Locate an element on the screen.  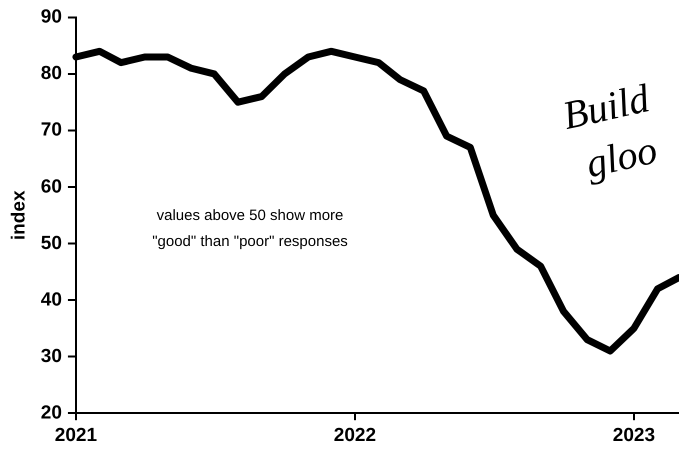
y-tick-label: 70 is located at coordinates (51, 130).